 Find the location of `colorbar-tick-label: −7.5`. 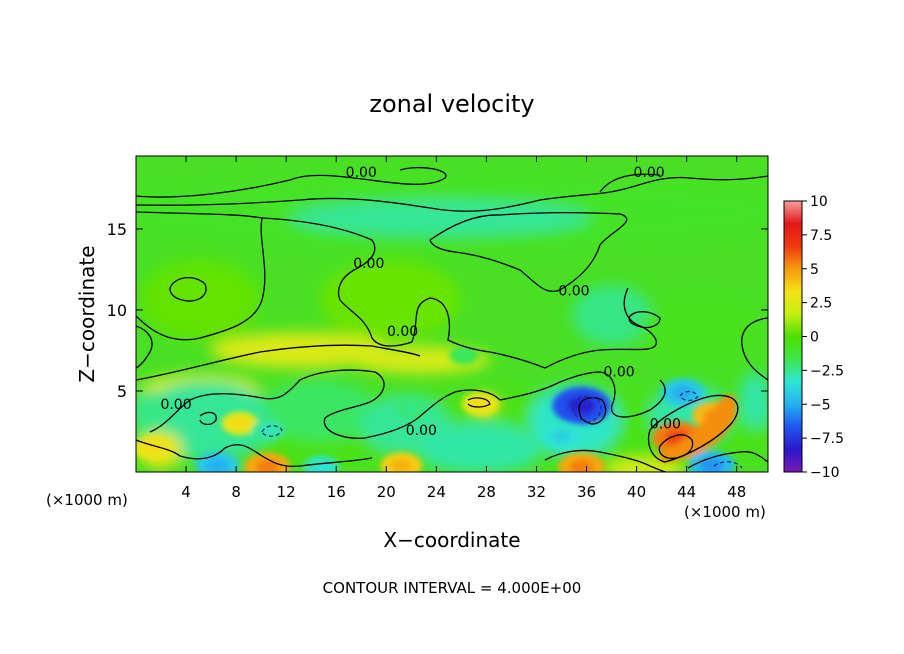

colorbar-tick-label: −7.5 is located at coordinates (827, 439).